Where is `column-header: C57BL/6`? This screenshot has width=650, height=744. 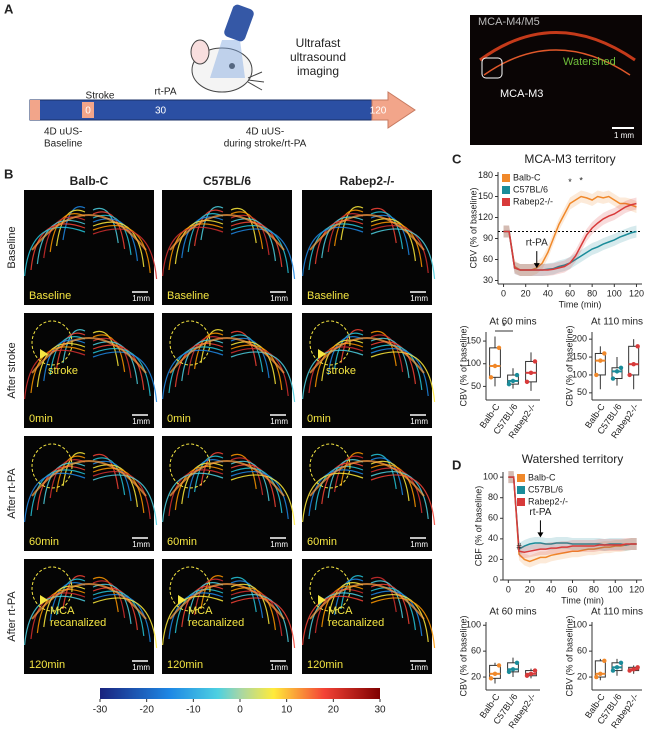 column-header: C57BL/6 is located at coordinates (227, 181).